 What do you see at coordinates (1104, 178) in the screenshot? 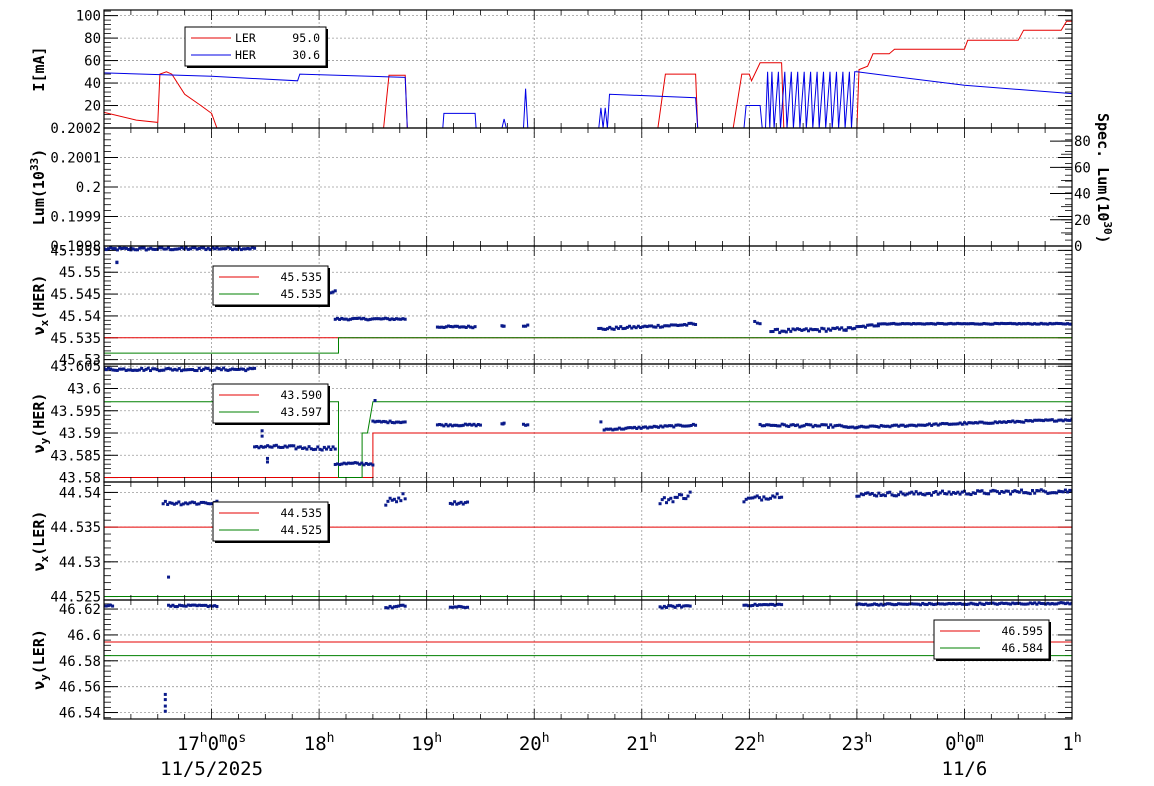
I see `right-axis-title: Spec. Lum(1030)` at bounding box center [1104, 178].